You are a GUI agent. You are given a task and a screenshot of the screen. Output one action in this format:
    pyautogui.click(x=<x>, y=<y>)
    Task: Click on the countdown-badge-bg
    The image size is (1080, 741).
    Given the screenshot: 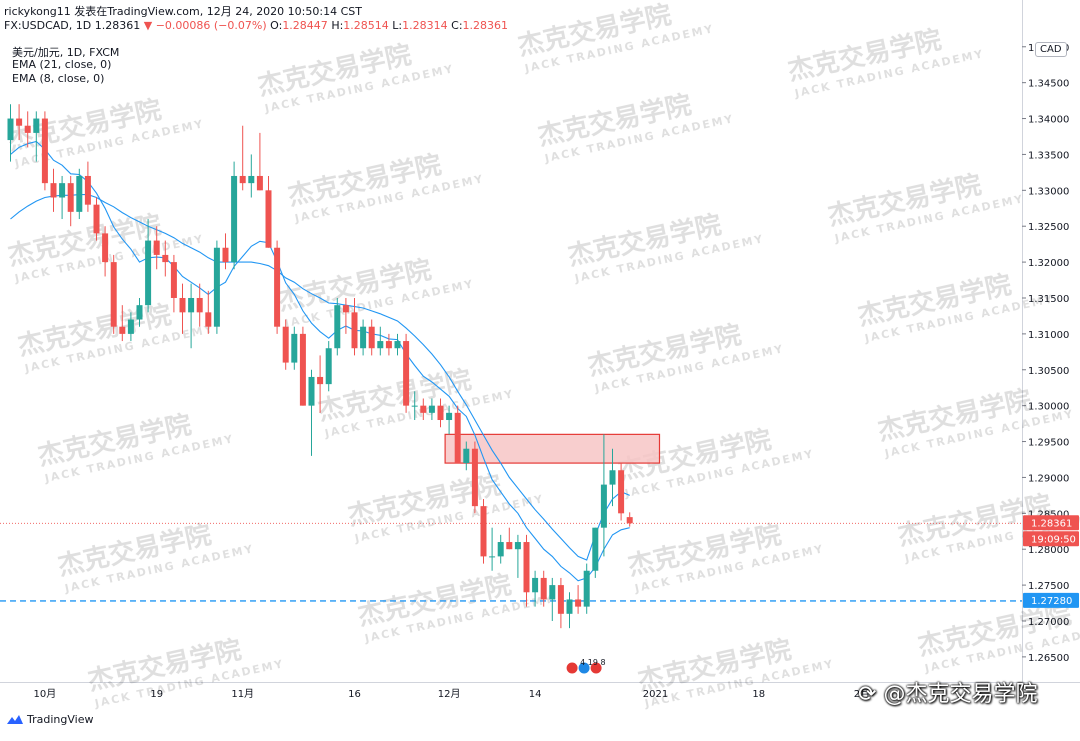 What is the action you would take?
    pyautogui.click(x=1051, y=539)
    